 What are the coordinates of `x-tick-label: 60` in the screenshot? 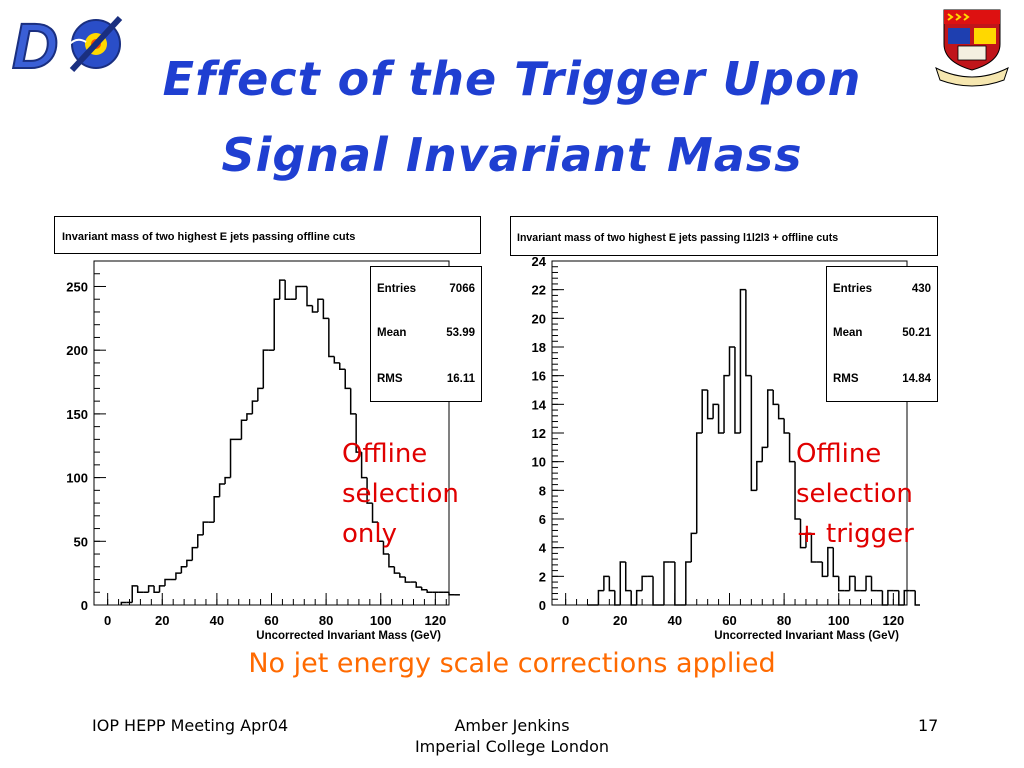 It's located at (271, 620).